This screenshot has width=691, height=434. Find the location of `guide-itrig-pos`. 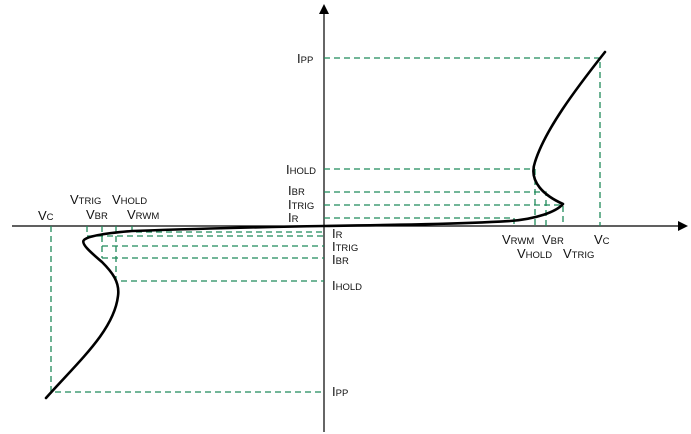

guide-itrig-pos is located at coordinates (444, 215).